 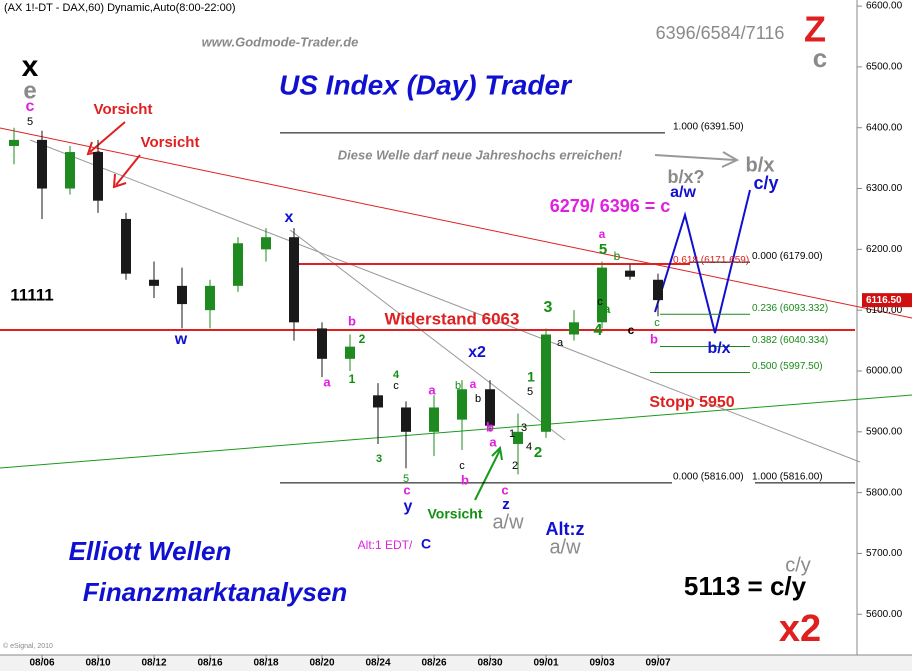 What do you see at coordinates (884, 431) in the screenshot?
I see `y-tick-label: 5900.00` at bounding box center [884, 431].